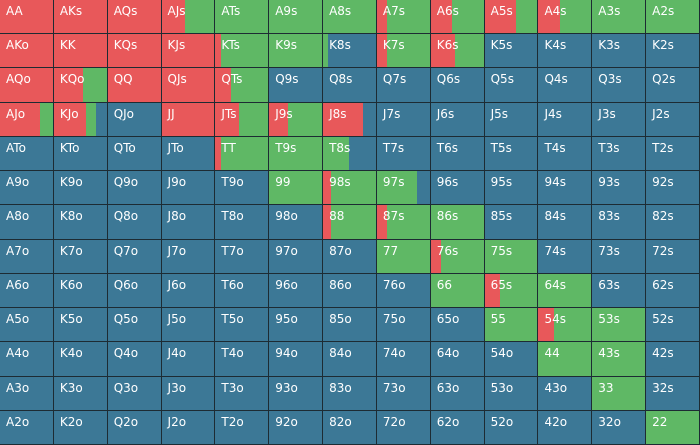  What do you see at coordinates (619, 154) in the screenshot?
I see `hand-cell: T3s` at bounding box center [619, 154].